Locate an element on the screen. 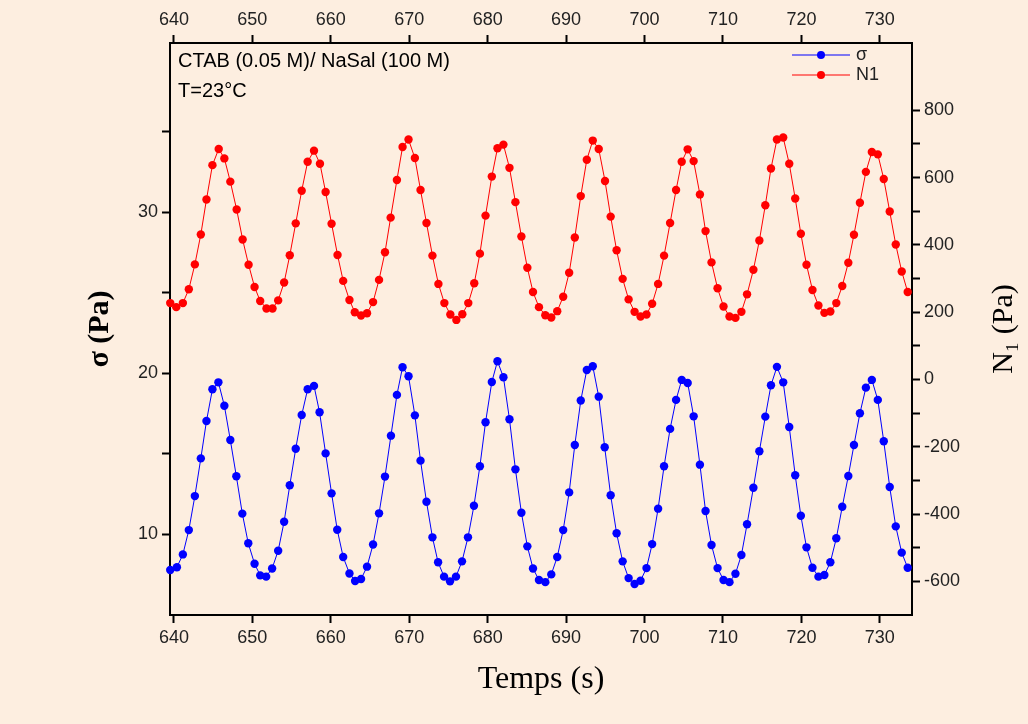  y2-tick-label: 200 is located at coordinates (939, 311).